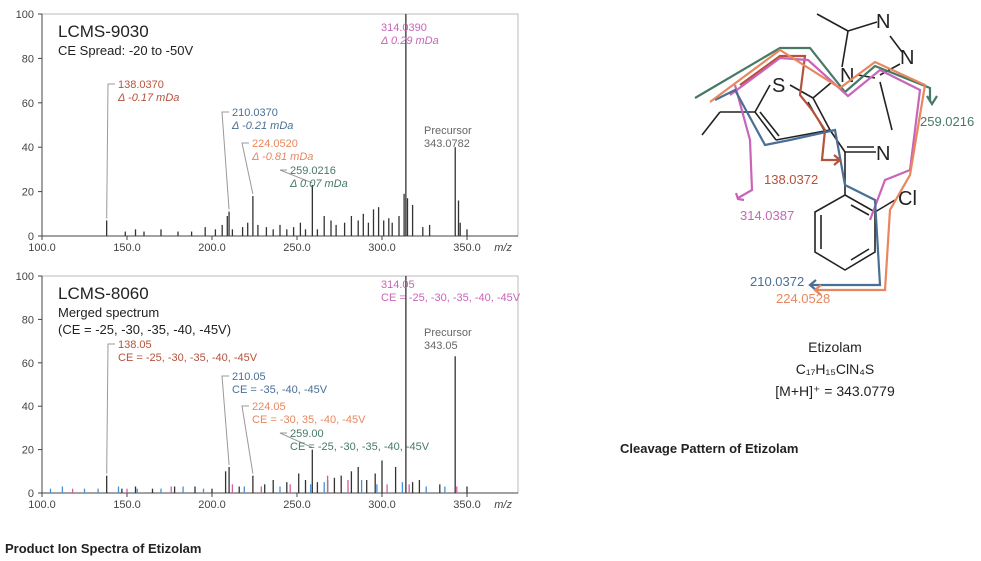  I want to click on atom-n2: N, so click(907, 58).